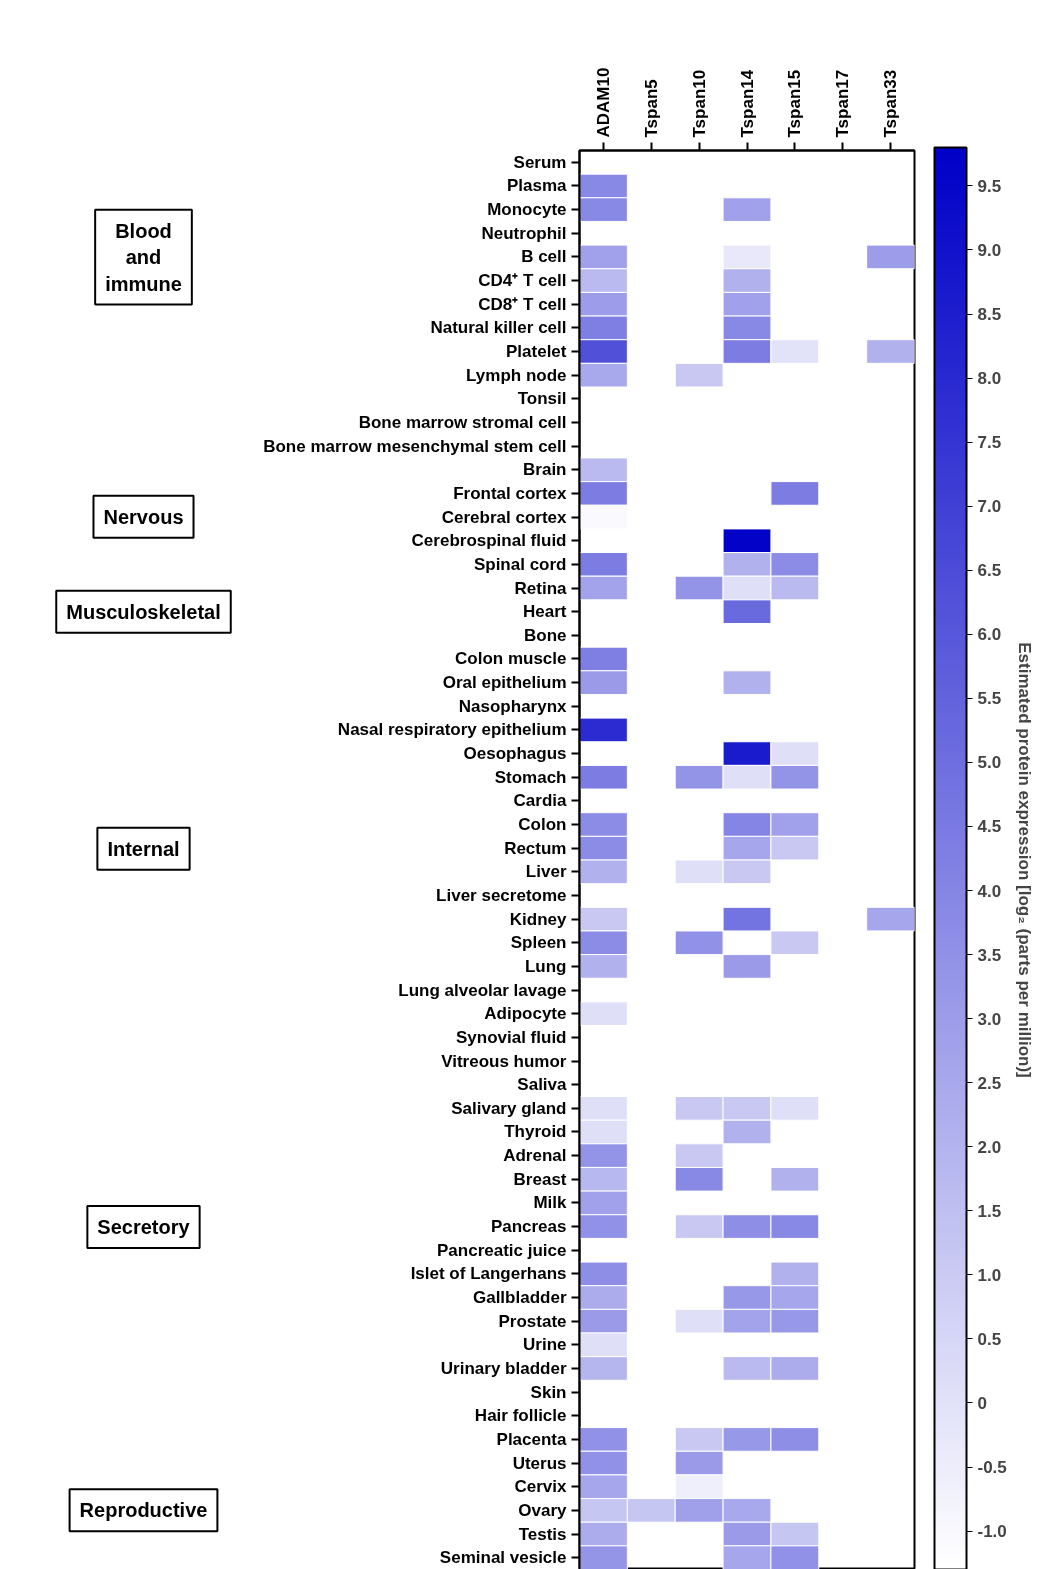  Describe the element at coordinates (537, 186) in the screenshot. I see `y-tick-label: Plasma` at that location.